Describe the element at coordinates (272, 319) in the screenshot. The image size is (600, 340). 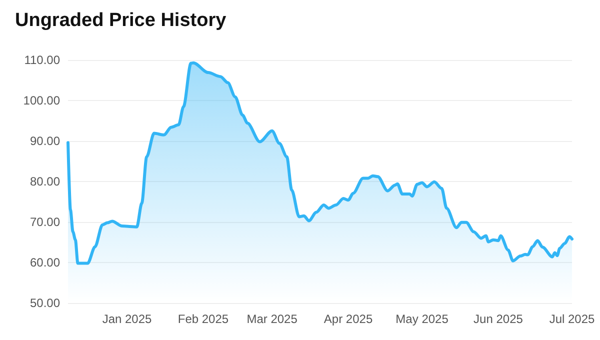
I see `x-tick-label: Mar 2025` at that location.